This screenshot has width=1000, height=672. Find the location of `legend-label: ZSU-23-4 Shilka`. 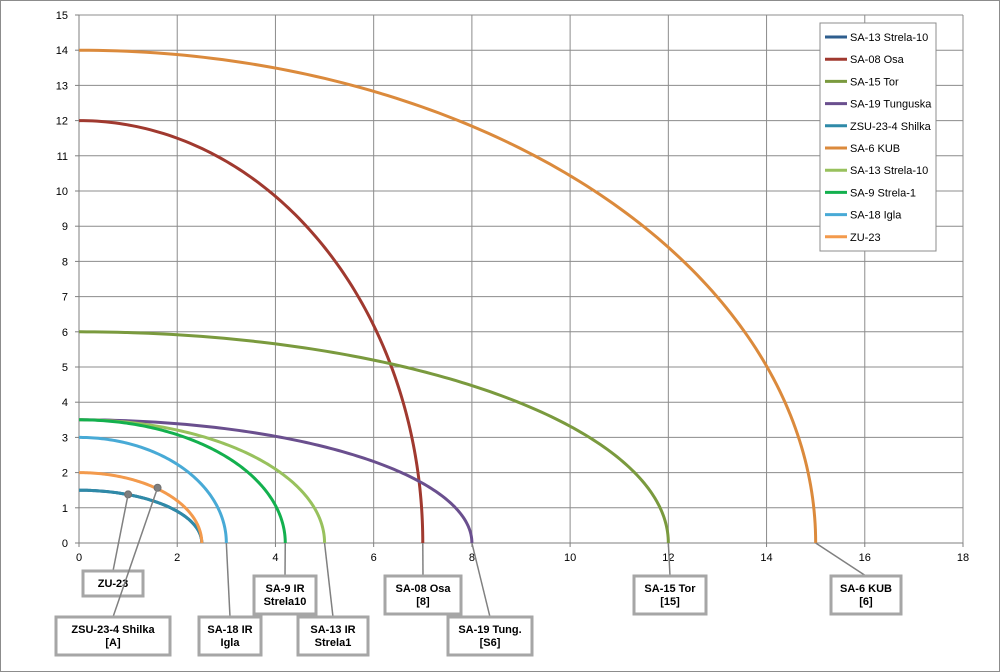

legend-label: ZSU-23-4 Shilka is located at coordinates (891, 127).